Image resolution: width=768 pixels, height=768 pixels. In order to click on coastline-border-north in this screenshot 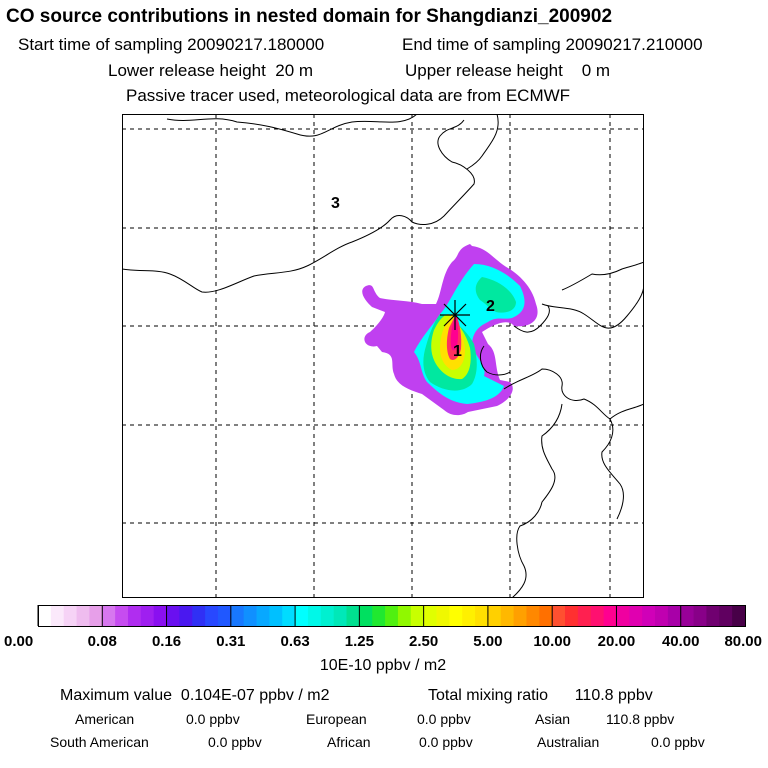, I will do `click(292, 125)`.